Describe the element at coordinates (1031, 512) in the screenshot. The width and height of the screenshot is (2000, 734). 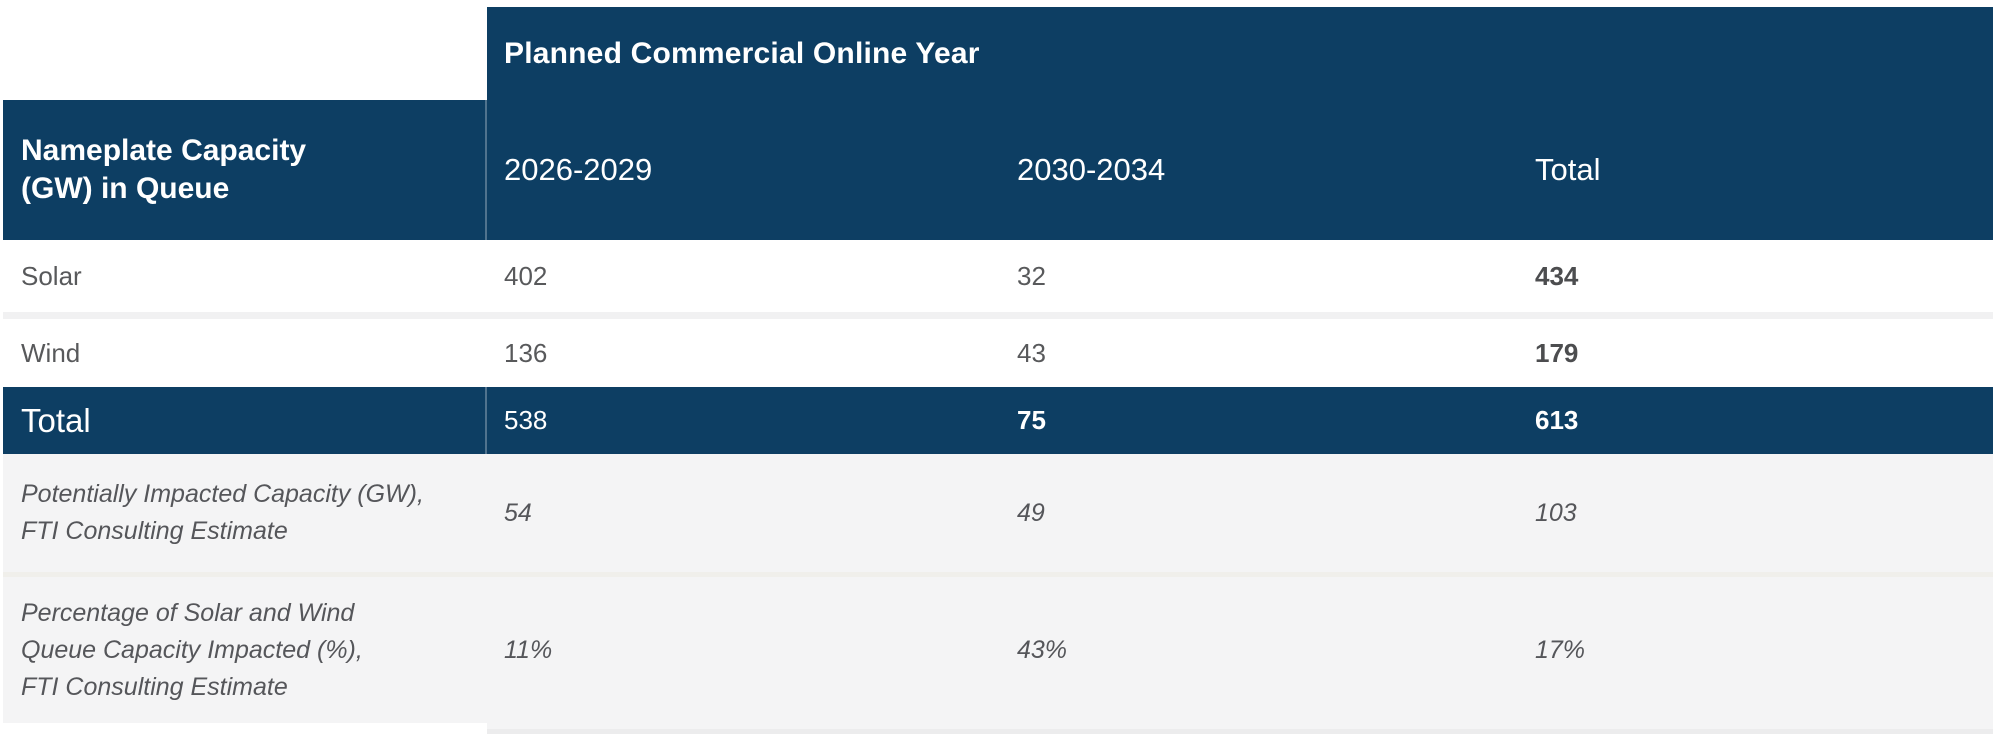
I see `impacted-capacity-2030-2034-value: 49` at that location.